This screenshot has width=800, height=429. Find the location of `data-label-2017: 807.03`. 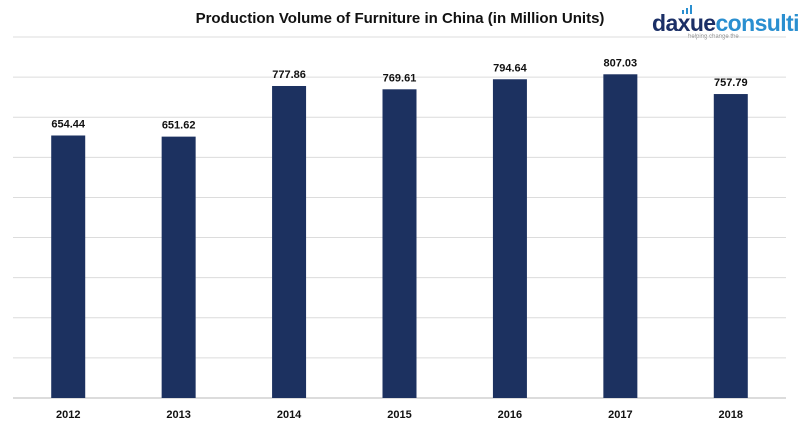

data-label-2017: 807.03 is located at coordinates (621, 63).